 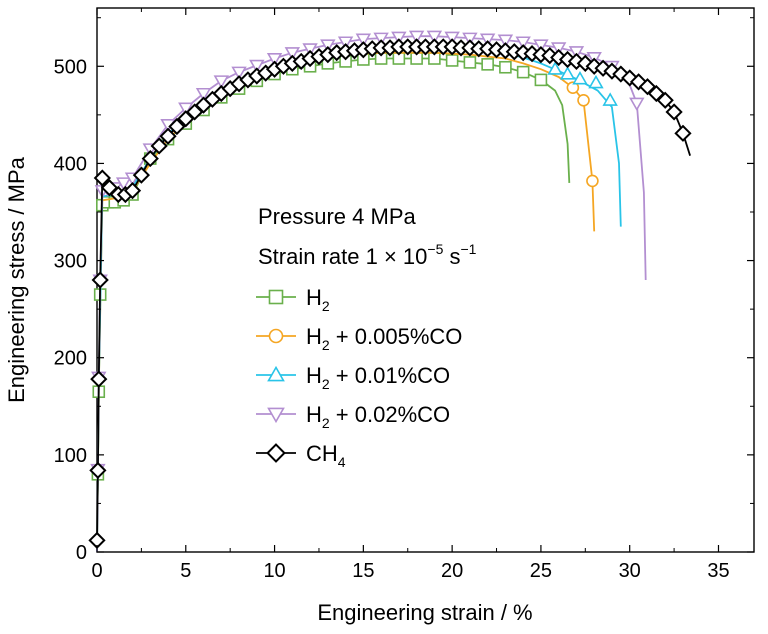 I want to click on strain-rate-unit: s, so click(x=451, y=256).